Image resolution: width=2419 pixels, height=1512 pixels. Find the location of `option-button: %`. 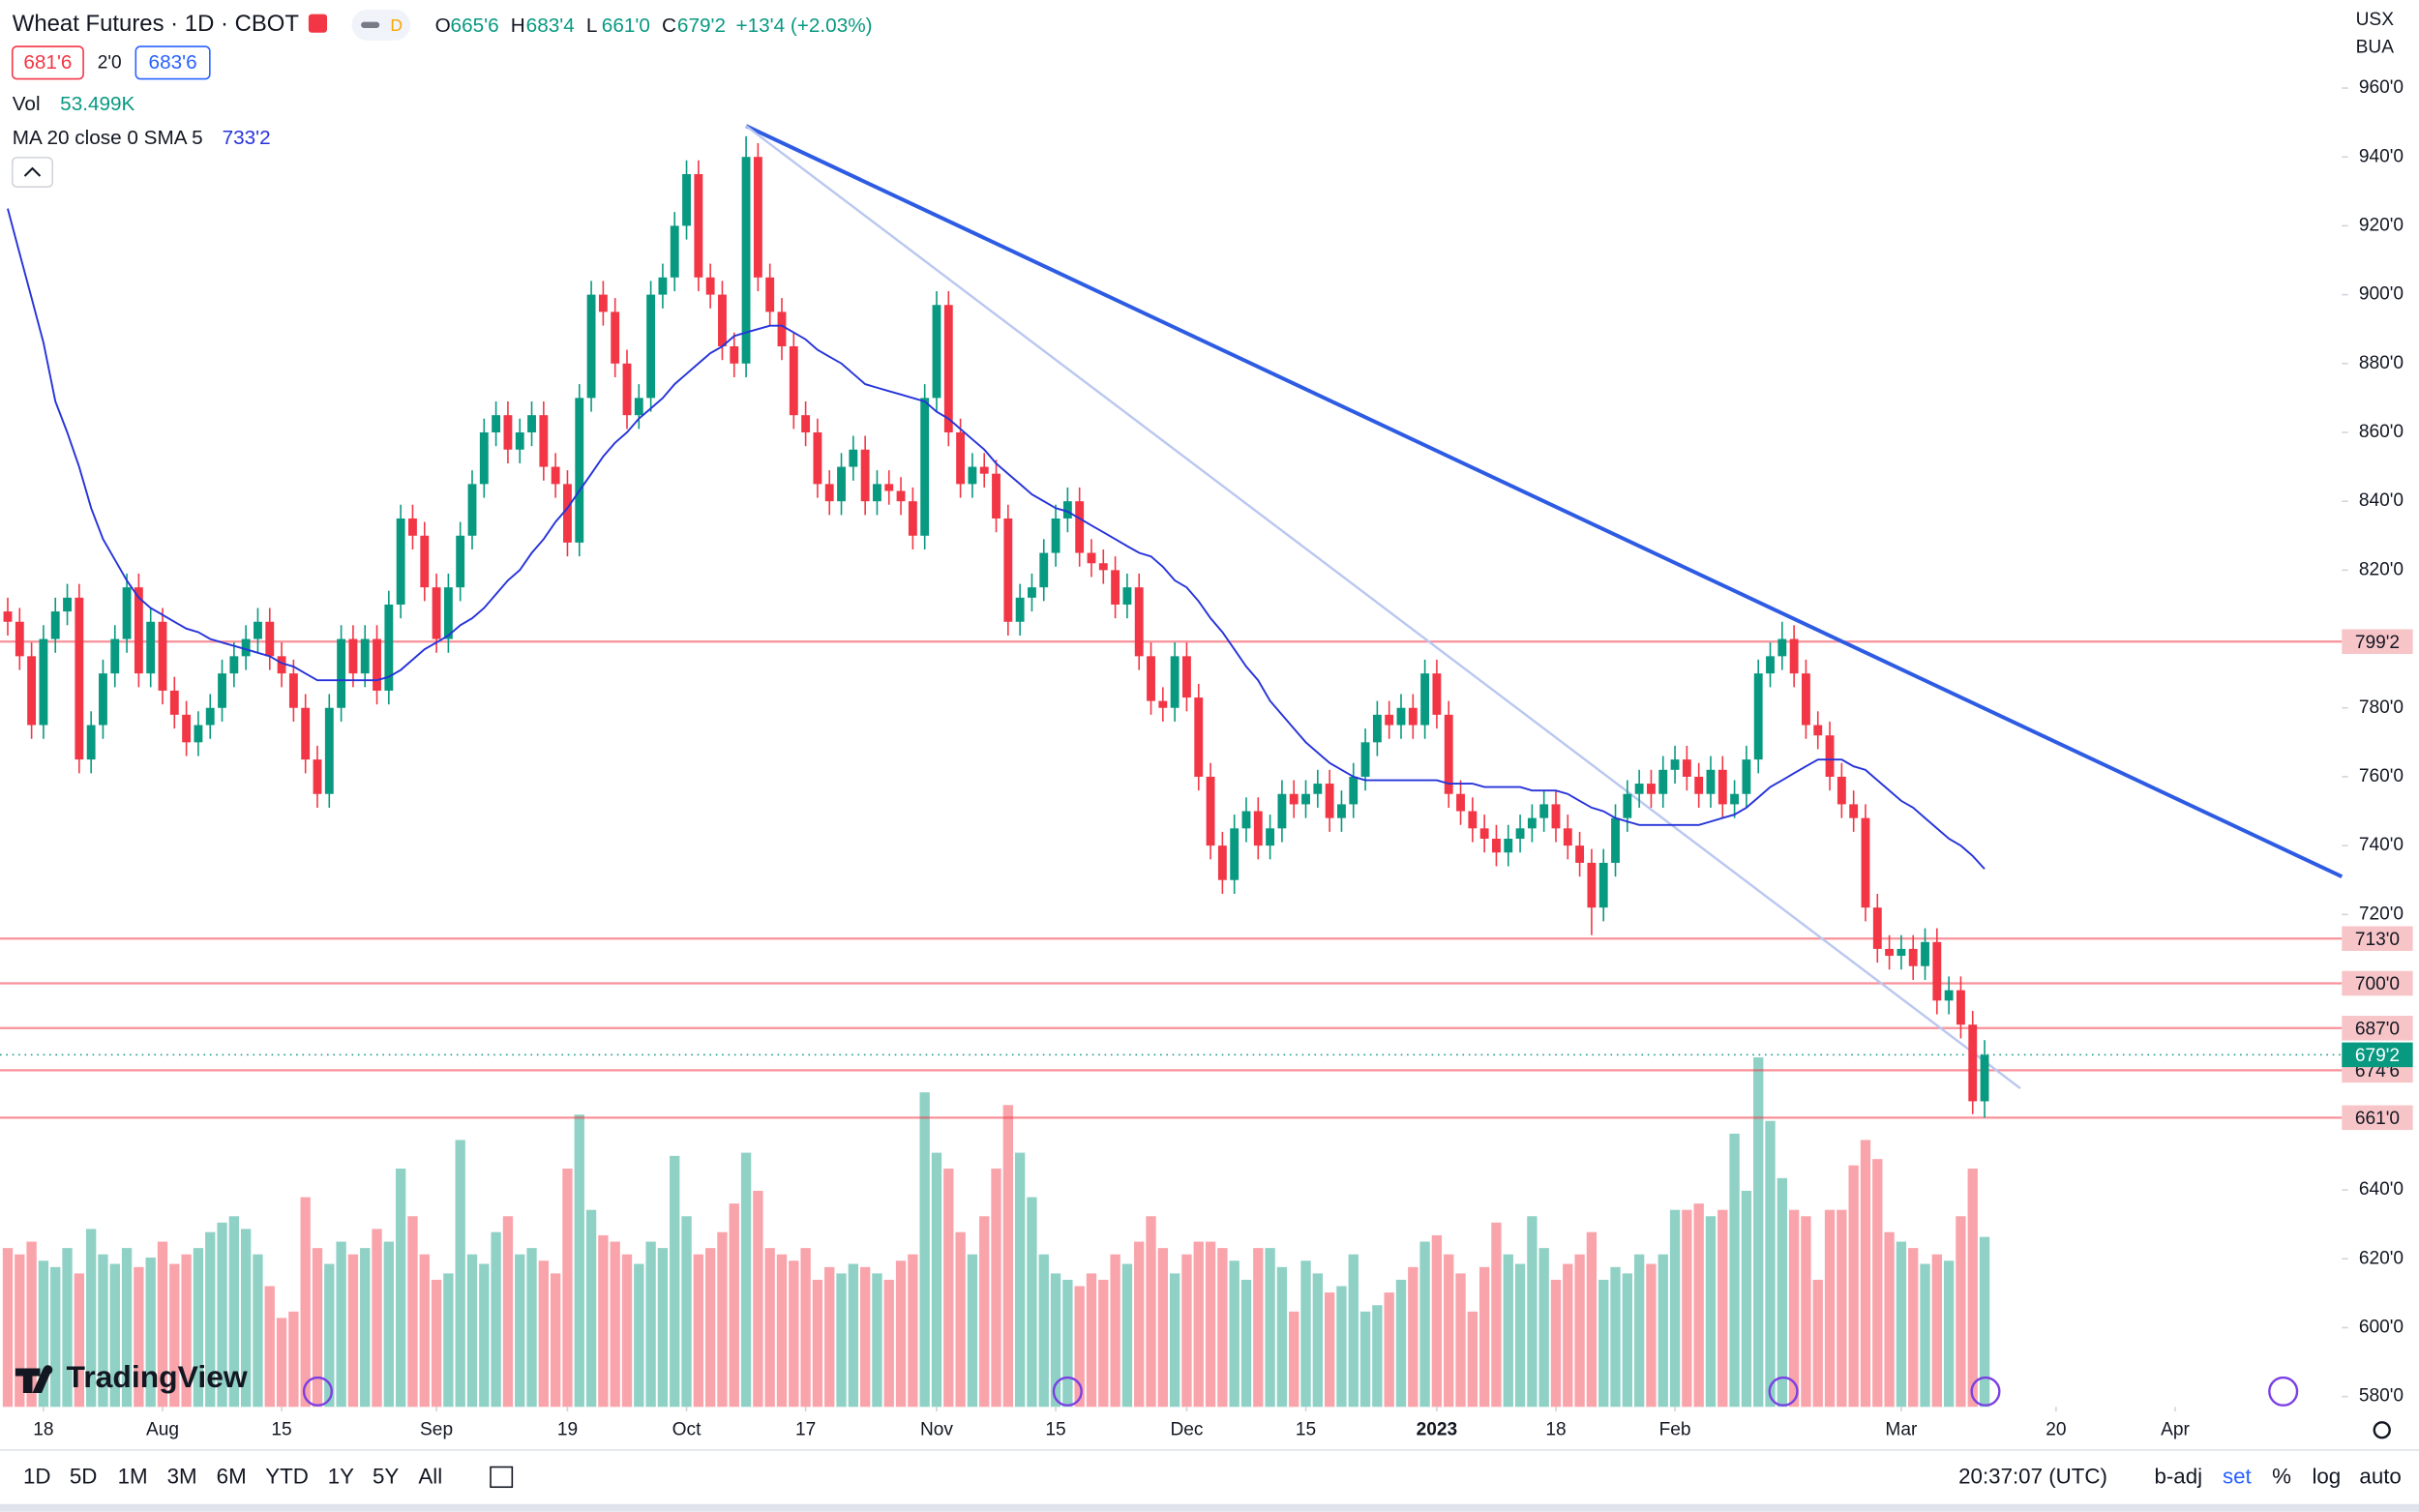

option-button: % is located at coordinates (2282, 1477).